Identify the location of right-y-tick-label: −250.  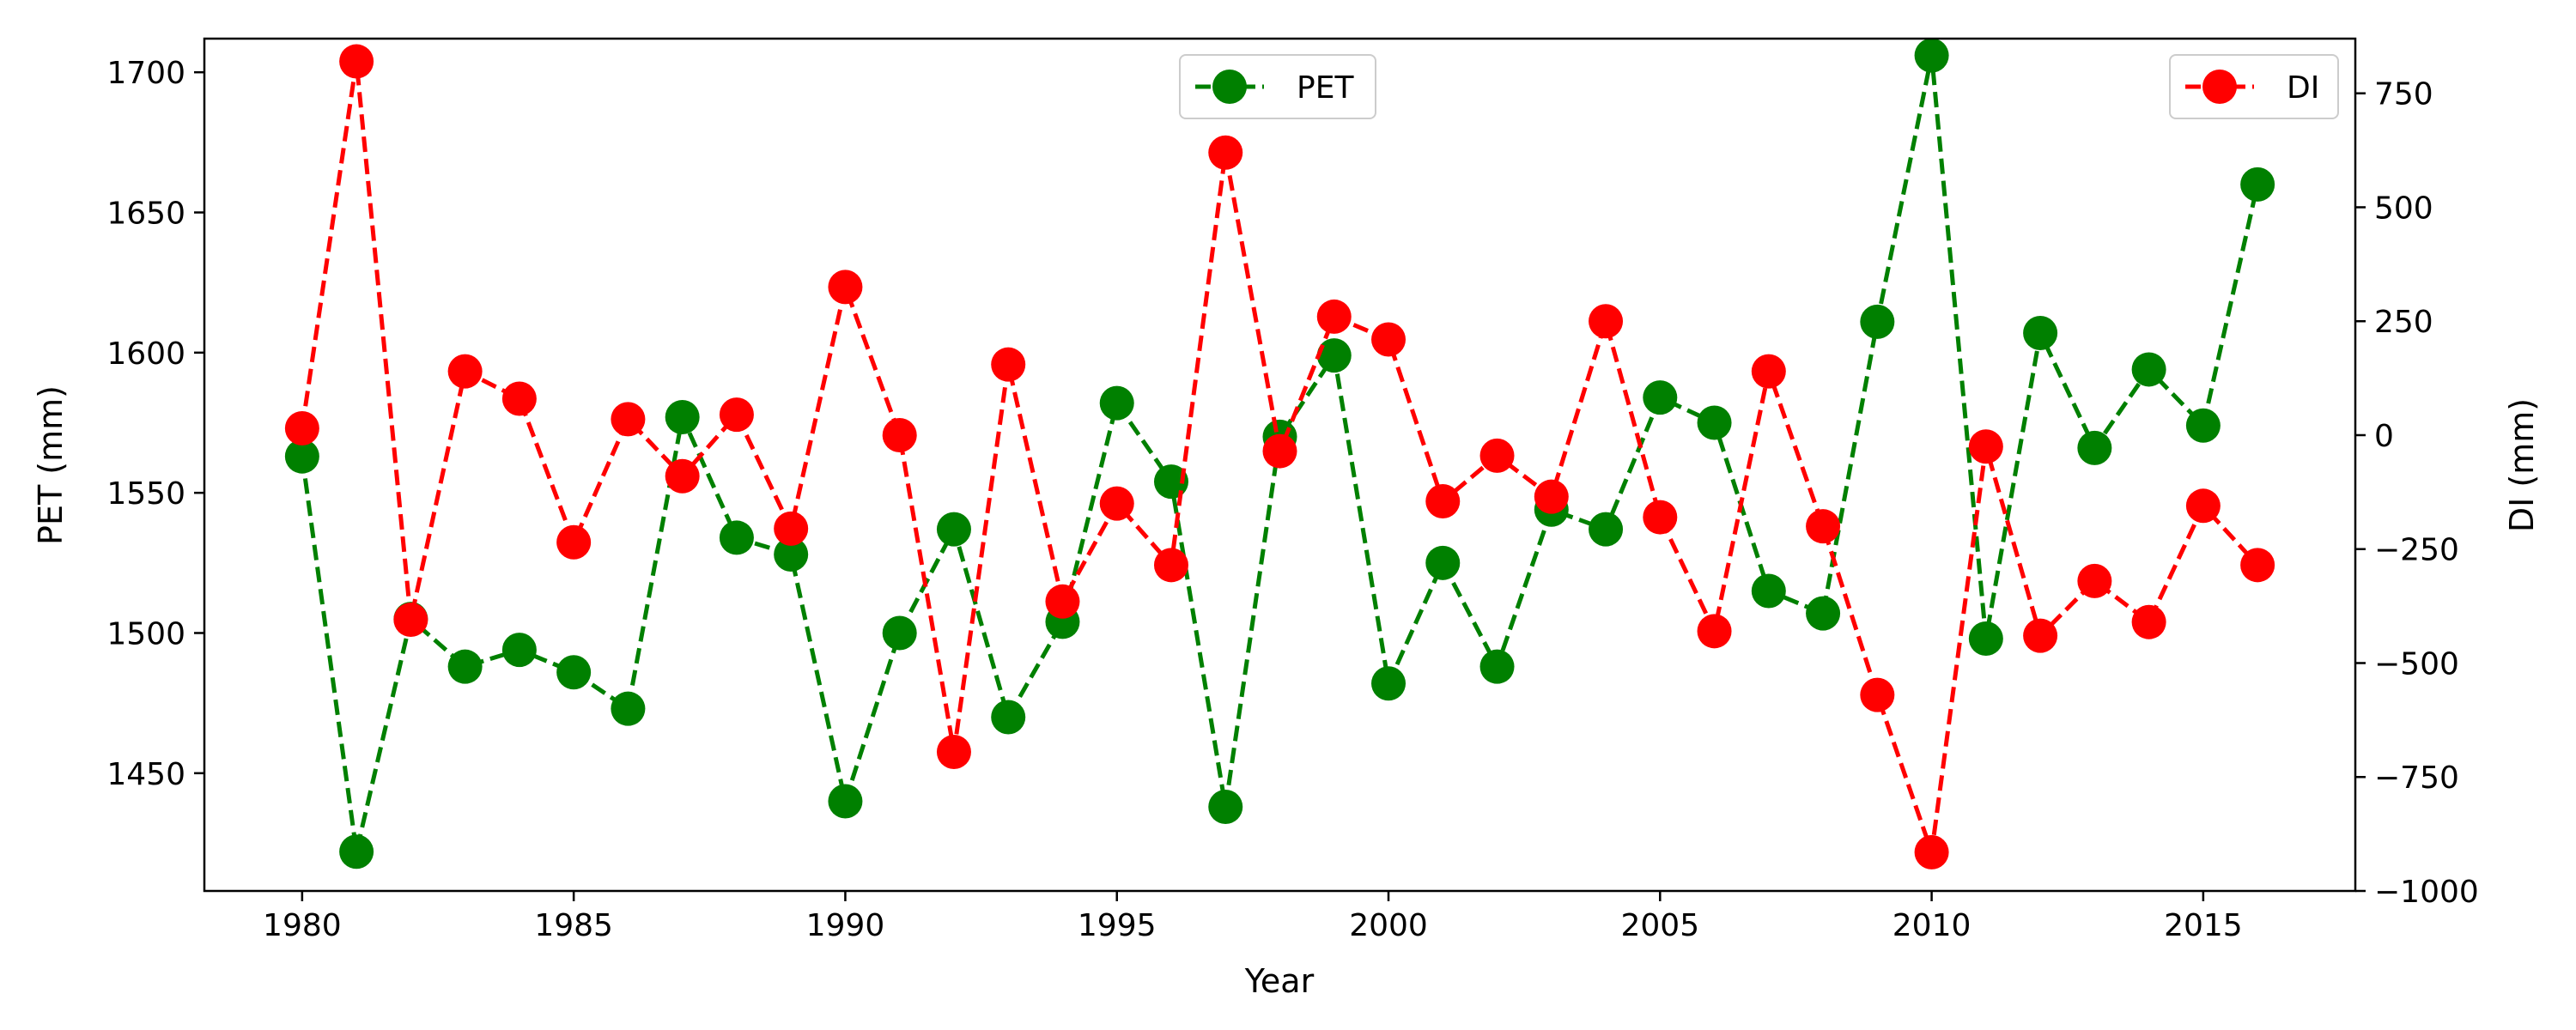
(2416, 550).